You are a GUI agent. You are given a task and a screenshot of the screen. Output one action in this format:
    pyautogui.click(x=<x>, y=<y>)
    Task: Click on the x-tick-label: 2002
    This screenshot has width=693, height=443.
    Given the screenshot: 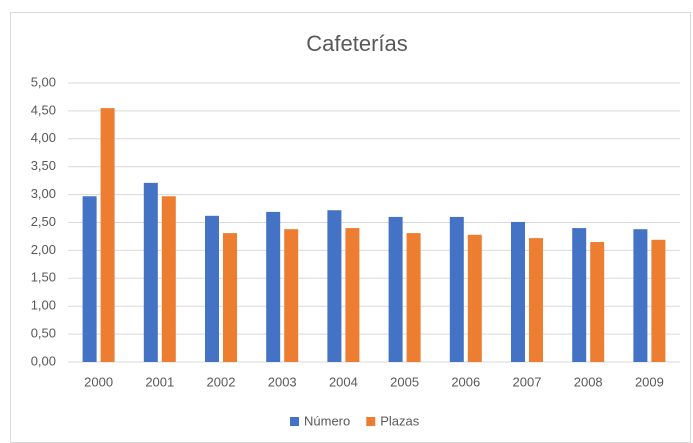 What is the action you would take?
    pyautogui.click(x=221, y=381)
    